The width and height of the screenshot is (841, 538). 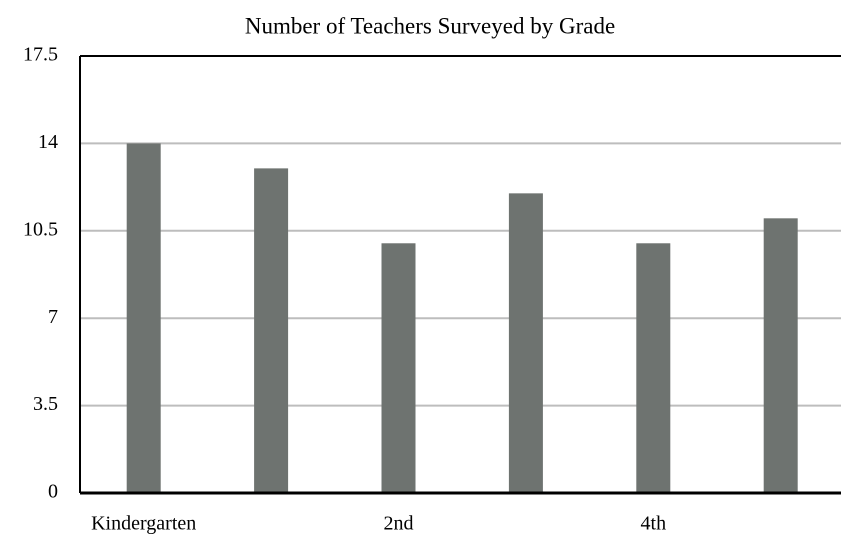 What do you see at coordinates (53, 317) in the screenshot?
I see `y-tick-label: 7` at bounding box center [53, 317].